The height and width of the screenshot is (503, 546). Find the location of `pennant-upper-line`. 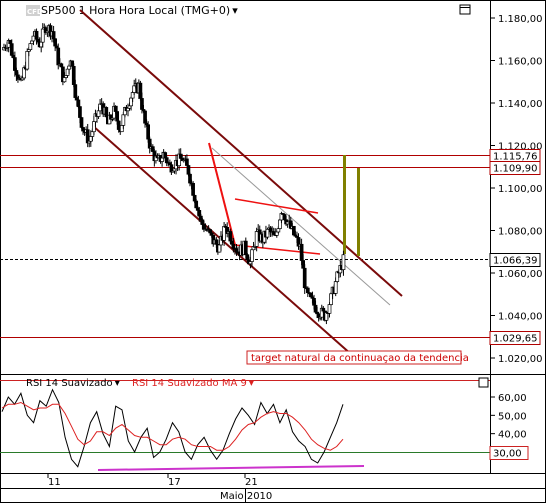

pennant-upper-line is located at coordinates (276, 206).